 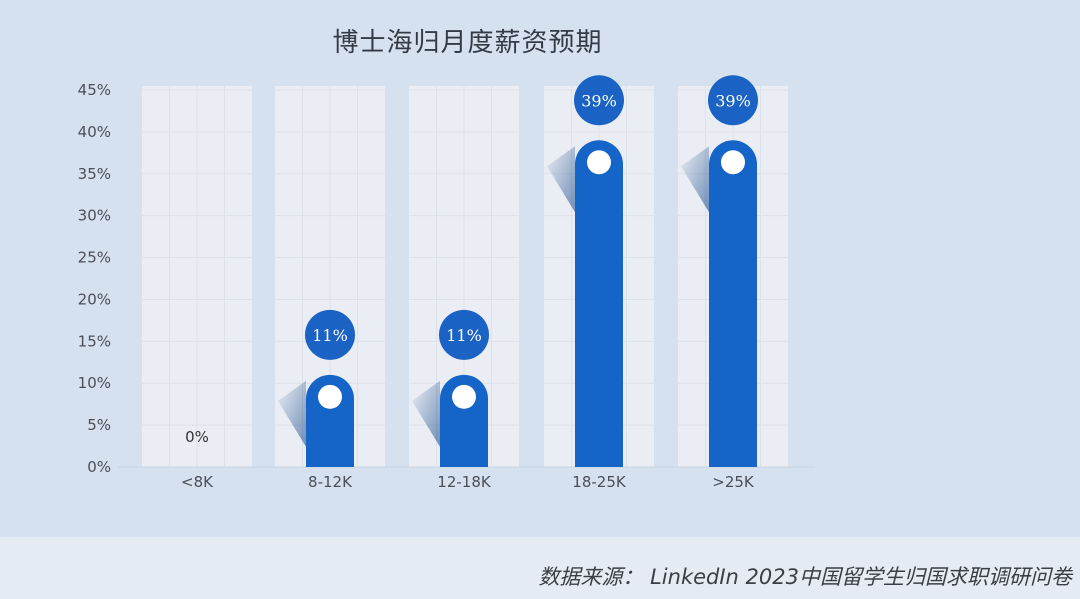 I want to click on y-tick-label: 0%, so click(x=99, y=467).